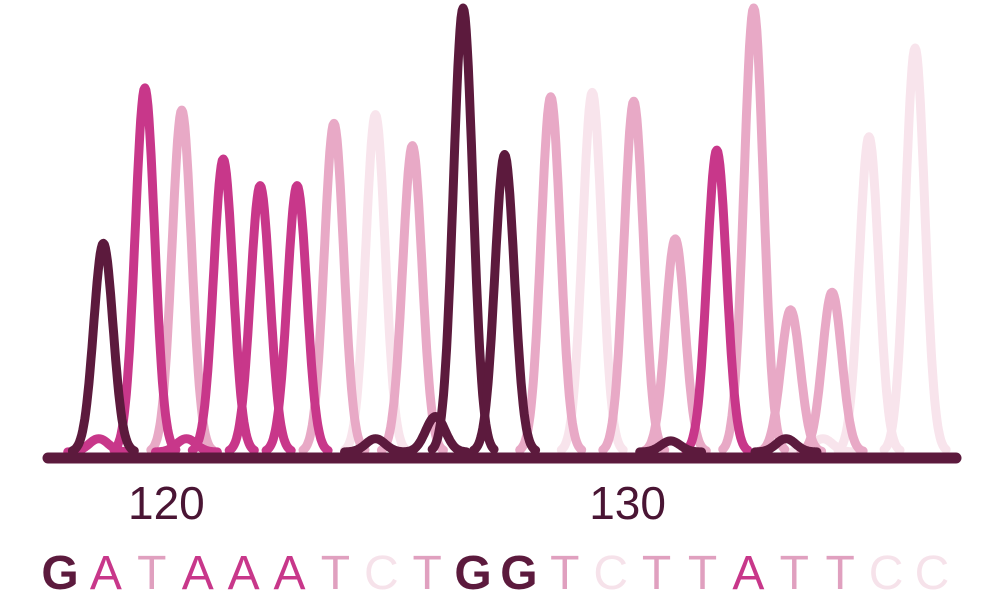 This screenshot has width=1000, height=600. I want to click on base-call-16: T, so click(794, 573).